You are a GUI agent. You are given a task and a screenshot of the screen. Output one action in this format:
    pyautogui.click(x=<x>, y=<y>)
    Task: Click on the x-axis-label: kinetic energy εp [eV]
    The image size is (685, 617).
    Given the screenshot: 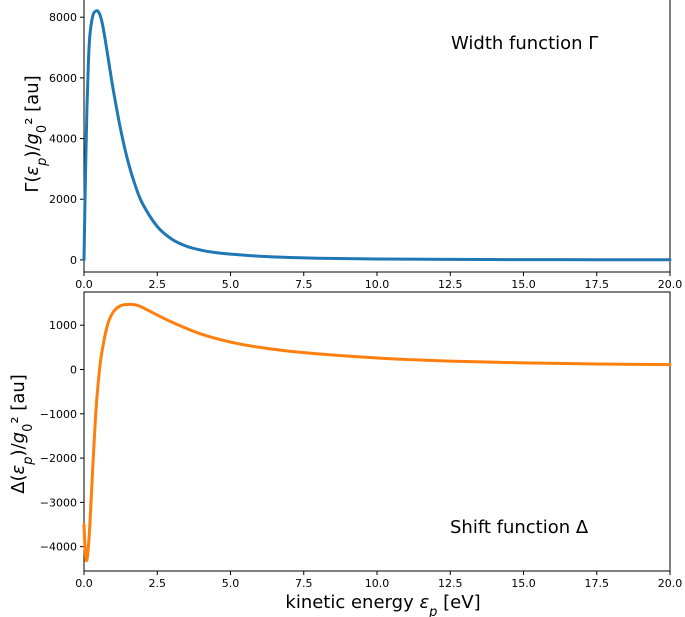 What is the action you would take?
    pyautogui.click(x=382, y=604)
    